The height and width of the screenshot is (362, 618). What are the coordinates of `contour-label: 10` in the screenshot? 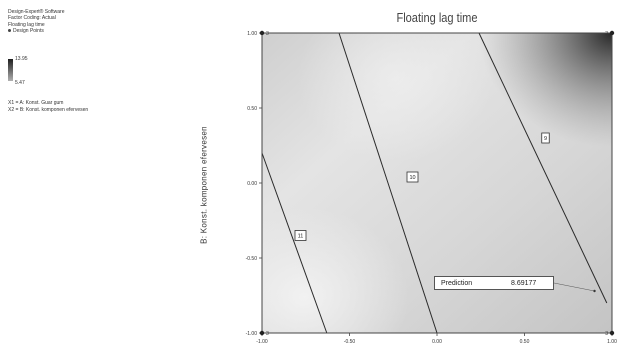 It's located at (412, 178).